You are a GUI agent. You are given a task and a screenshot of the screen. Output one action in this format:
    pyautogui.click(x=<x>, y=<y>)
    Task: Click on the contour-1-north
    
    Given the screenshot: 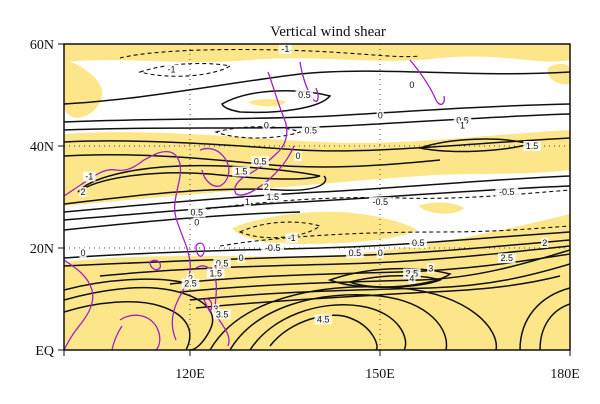 What is the action you would take?
    pyautogui.click(x=317, y=144)
    